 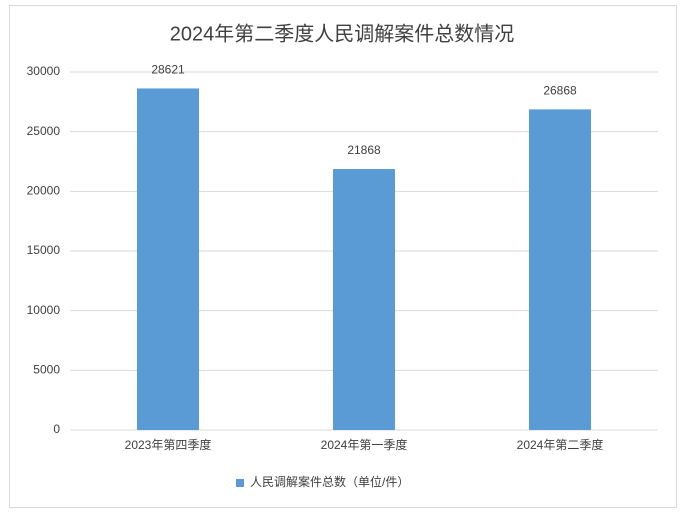 I want to click on y-tick-label: 20000, so click(x=44, y=191).